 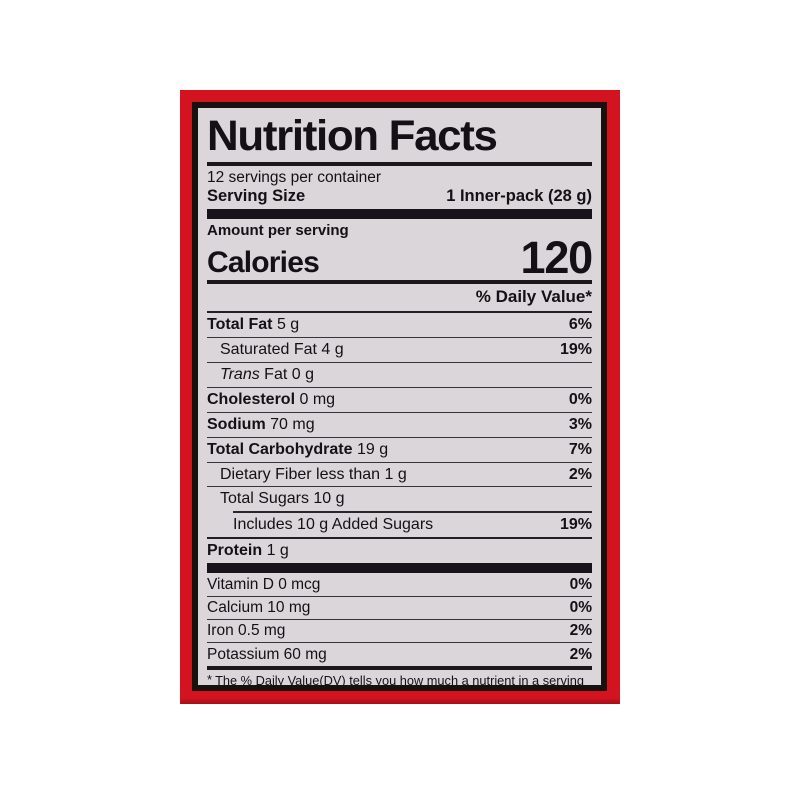 I want to click on rule-under-total-fat, so click(x=399, y=338).